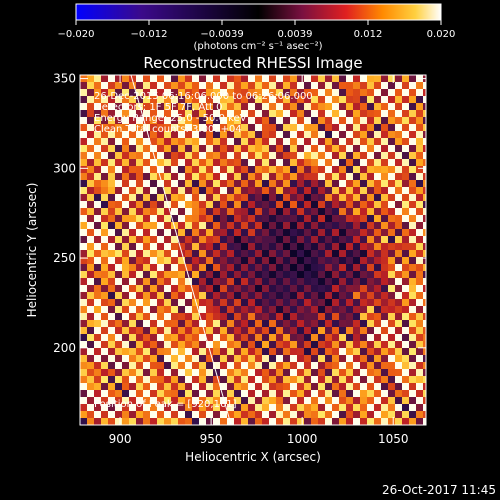  I want to click on colorbar-tick-label: 0.012, so click(368, 34).